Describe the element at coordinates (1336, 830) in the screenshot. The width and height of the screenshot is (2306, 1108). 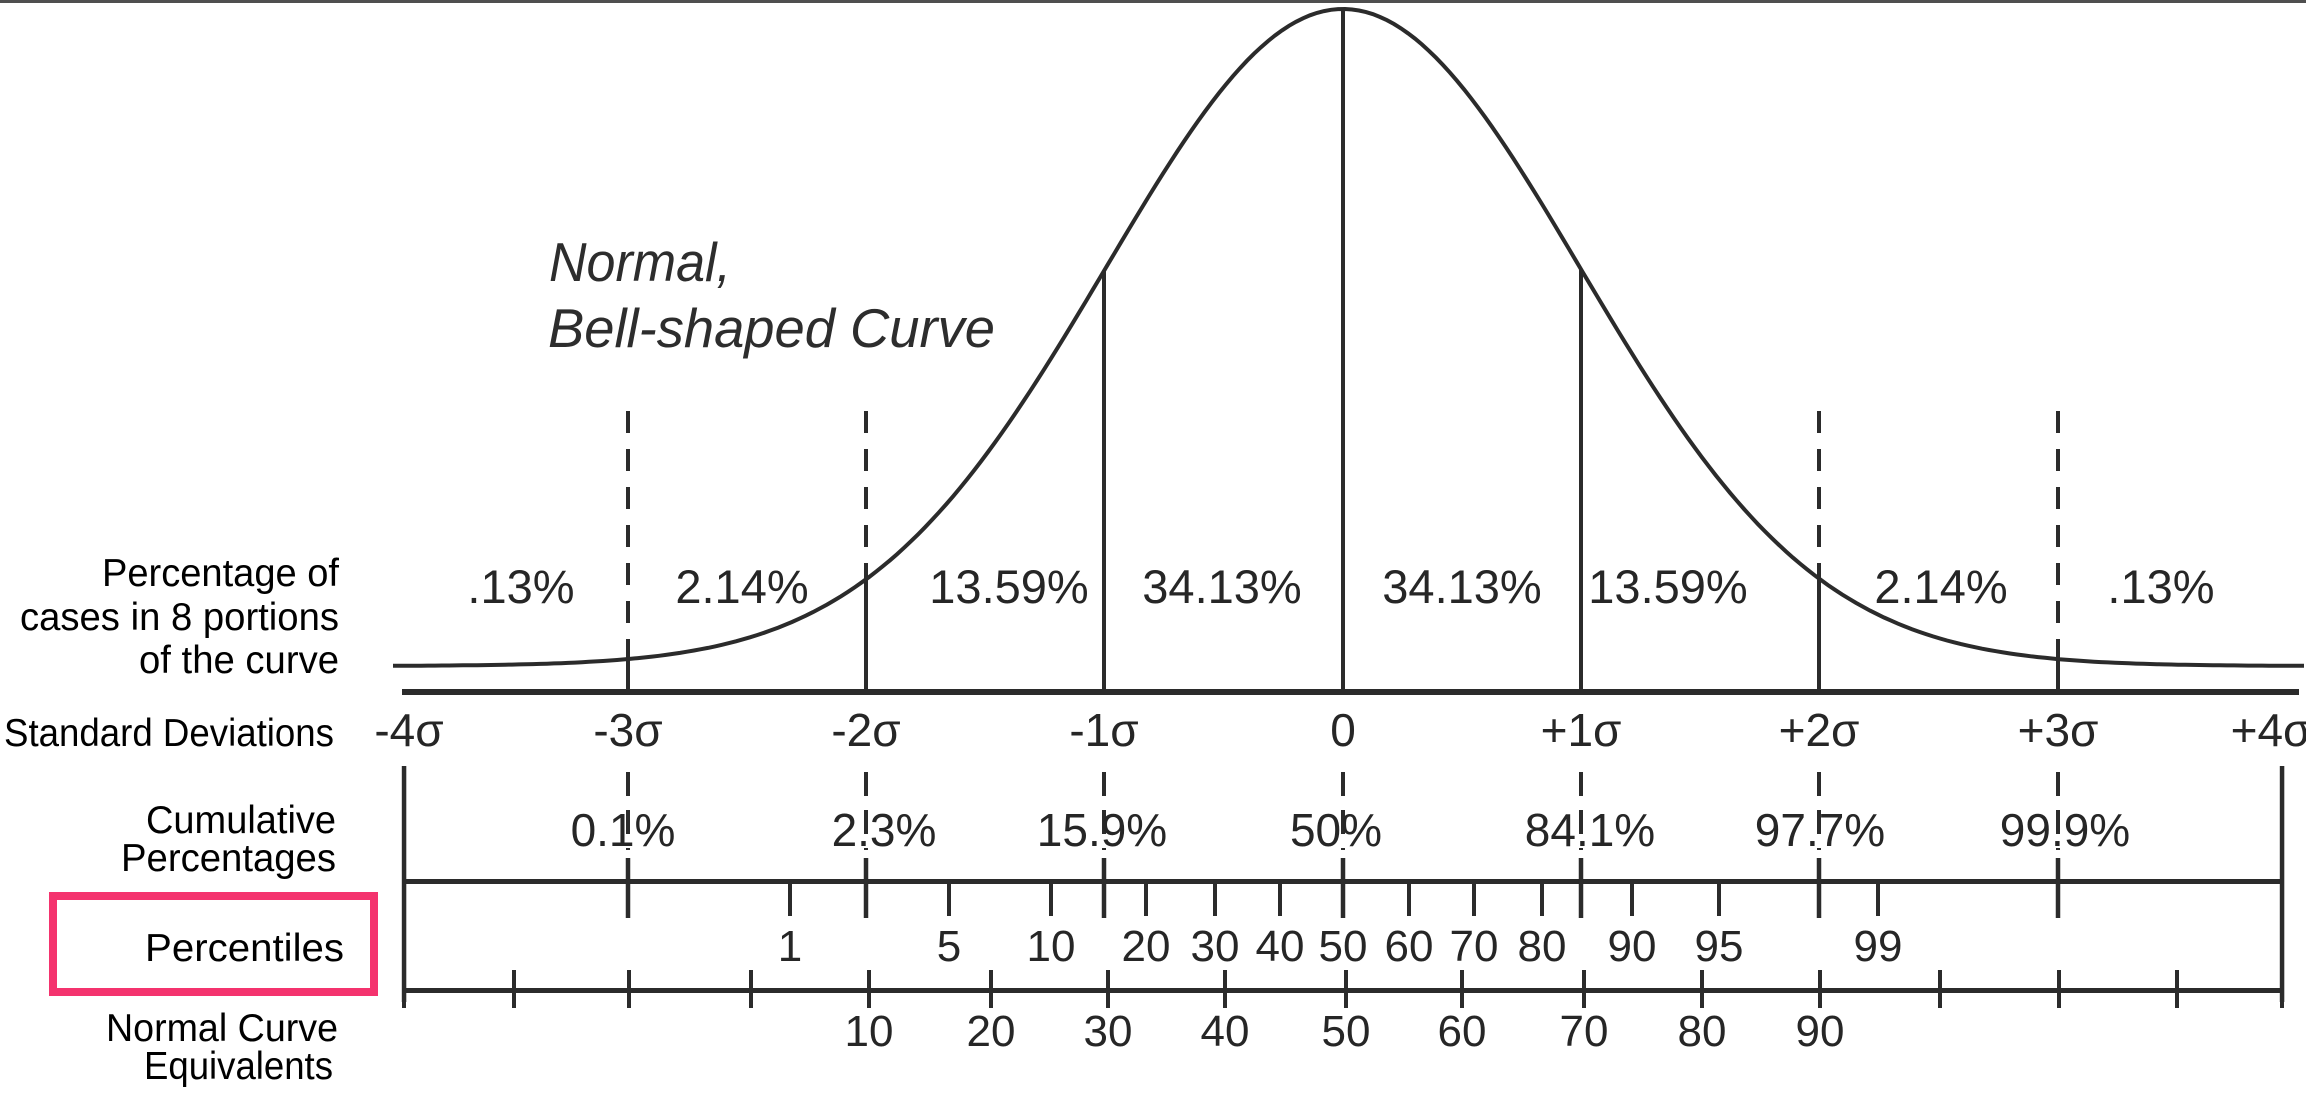
I see `svg-text: 50%` at that location.